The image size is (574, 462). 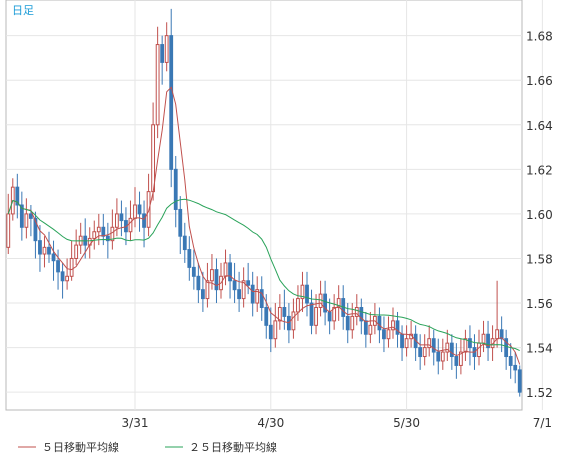 I want to click on legend: ５日移動平均線 ２５日移動平均線, so click(x=147, y=447).